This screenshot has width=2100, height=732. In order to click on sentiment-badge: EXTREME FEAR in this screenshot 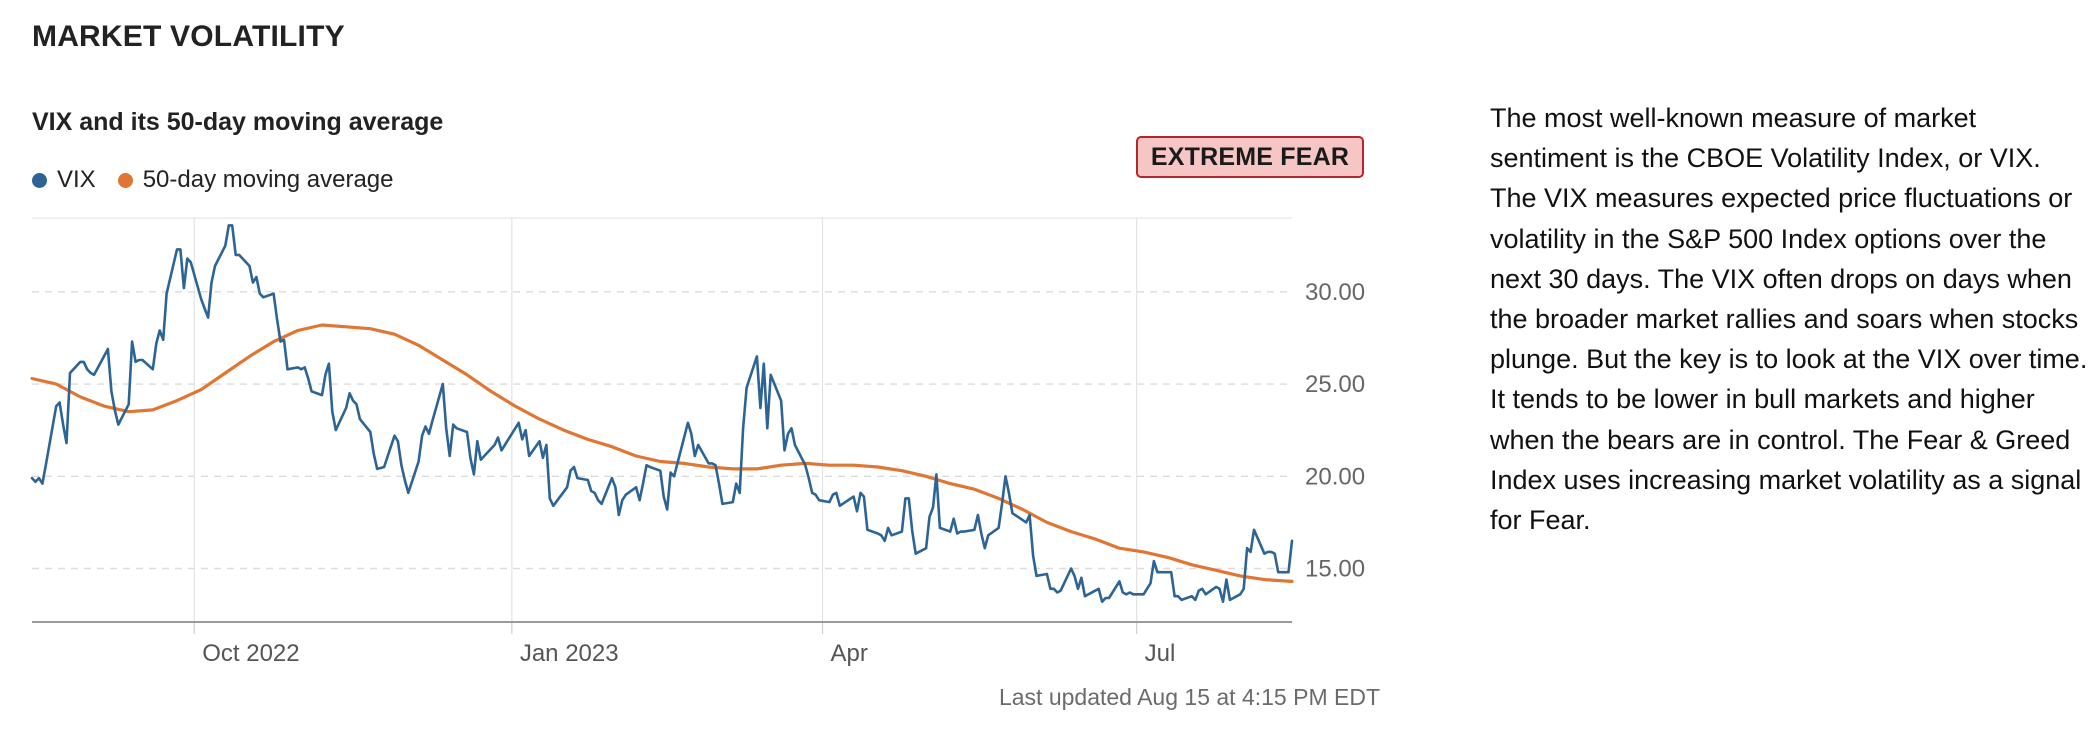, I will do `click(1250, 157)`.